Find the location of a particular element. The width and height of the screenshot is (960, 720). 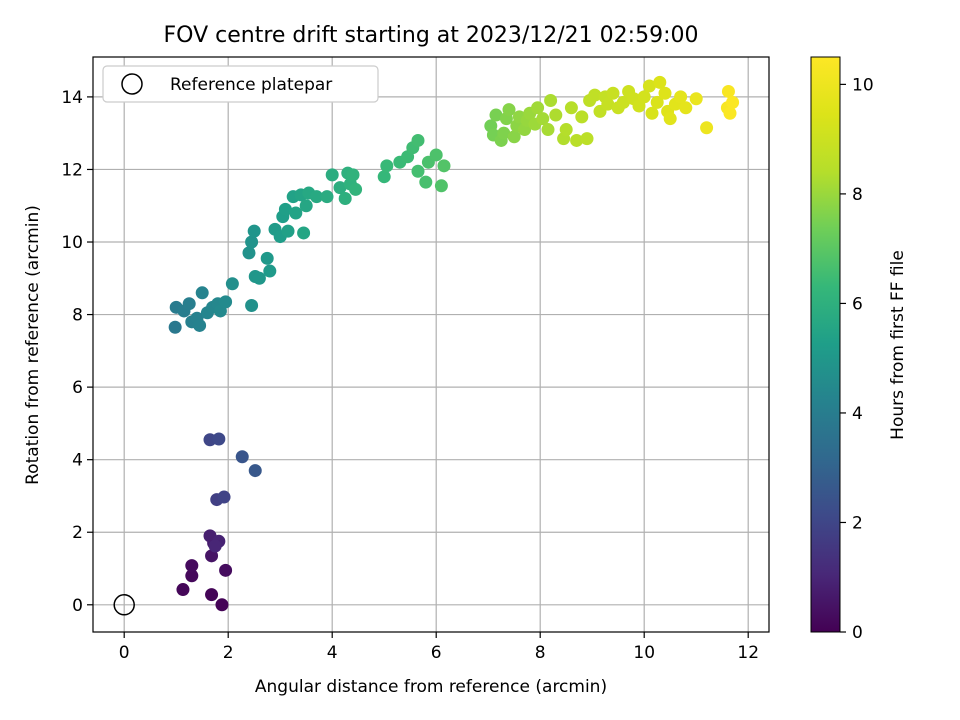

x-tick-label: 4 is located at coordinates (332, 653).